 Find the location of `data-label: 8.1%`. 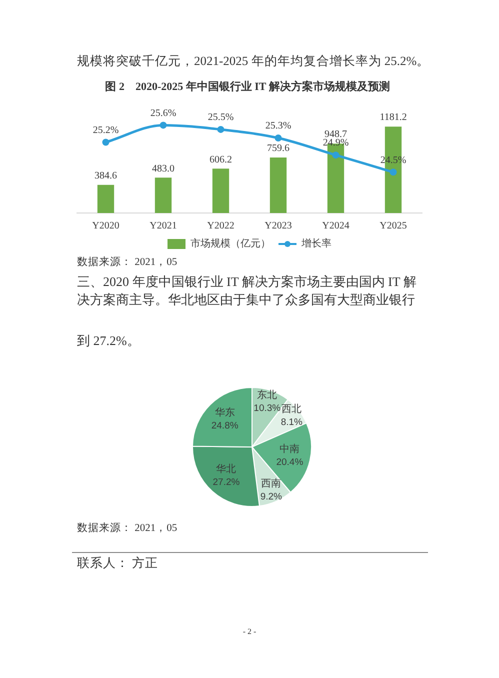

data-label: 8.1% is located at coordinates (292, 422).